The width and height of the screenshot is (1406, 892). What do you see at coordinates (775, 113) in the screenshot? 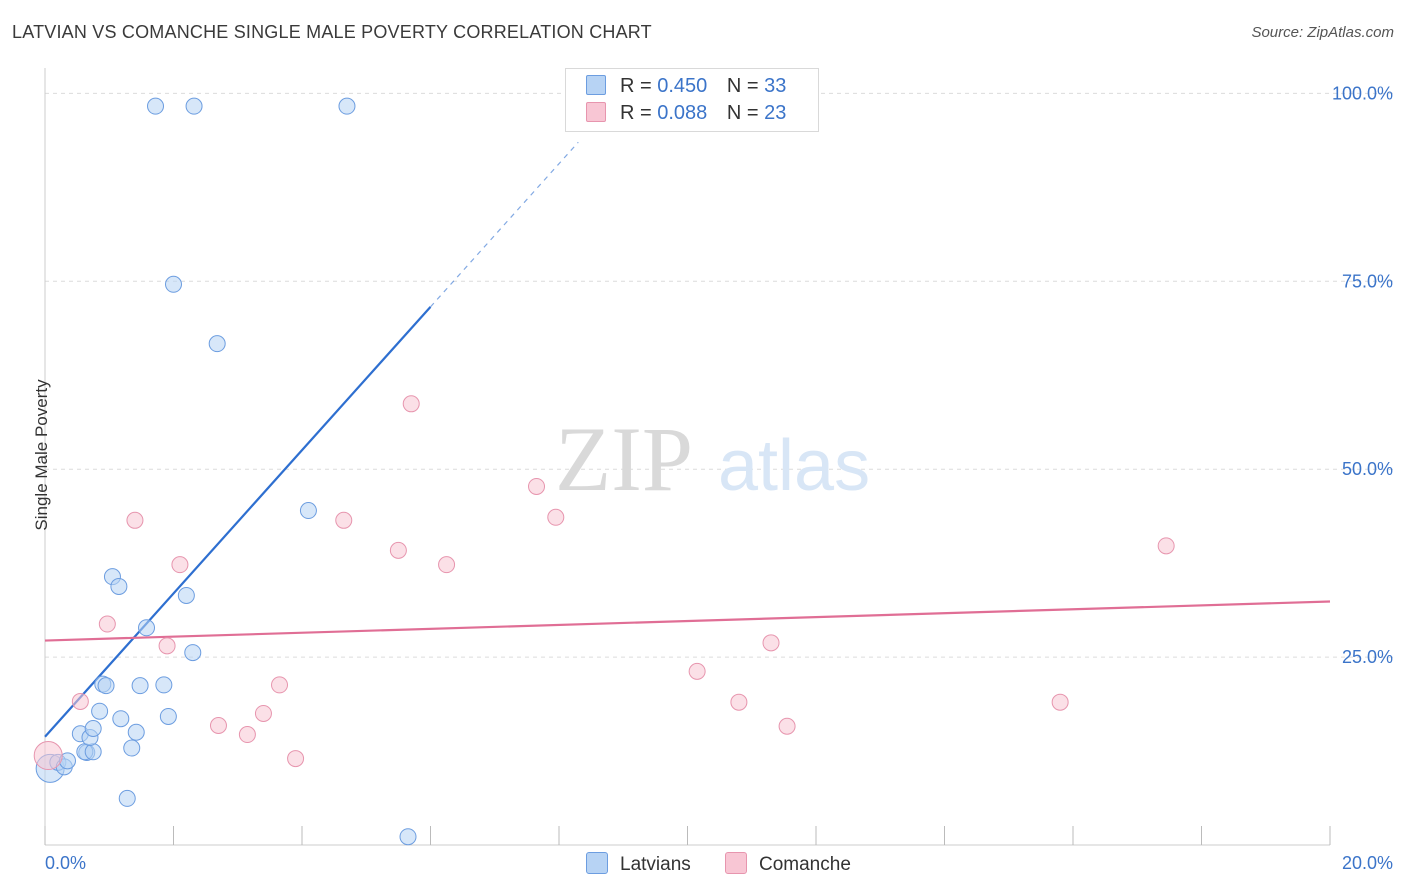
I see `comanche-n-value: 23` at bounding box center [775, 113].